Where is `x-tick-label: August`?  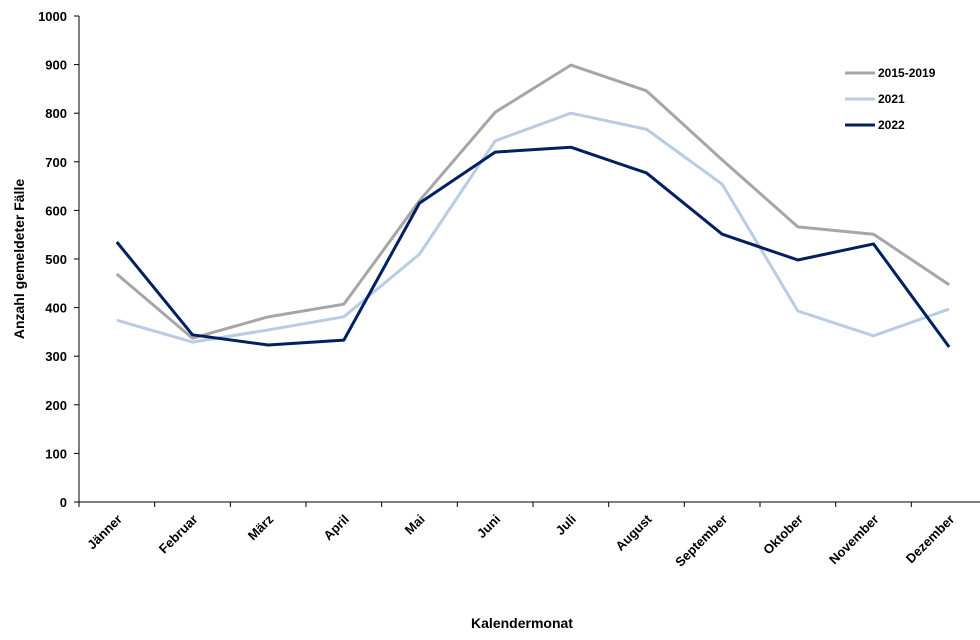 x-tick-label: August is located at coordinates (633, 532).